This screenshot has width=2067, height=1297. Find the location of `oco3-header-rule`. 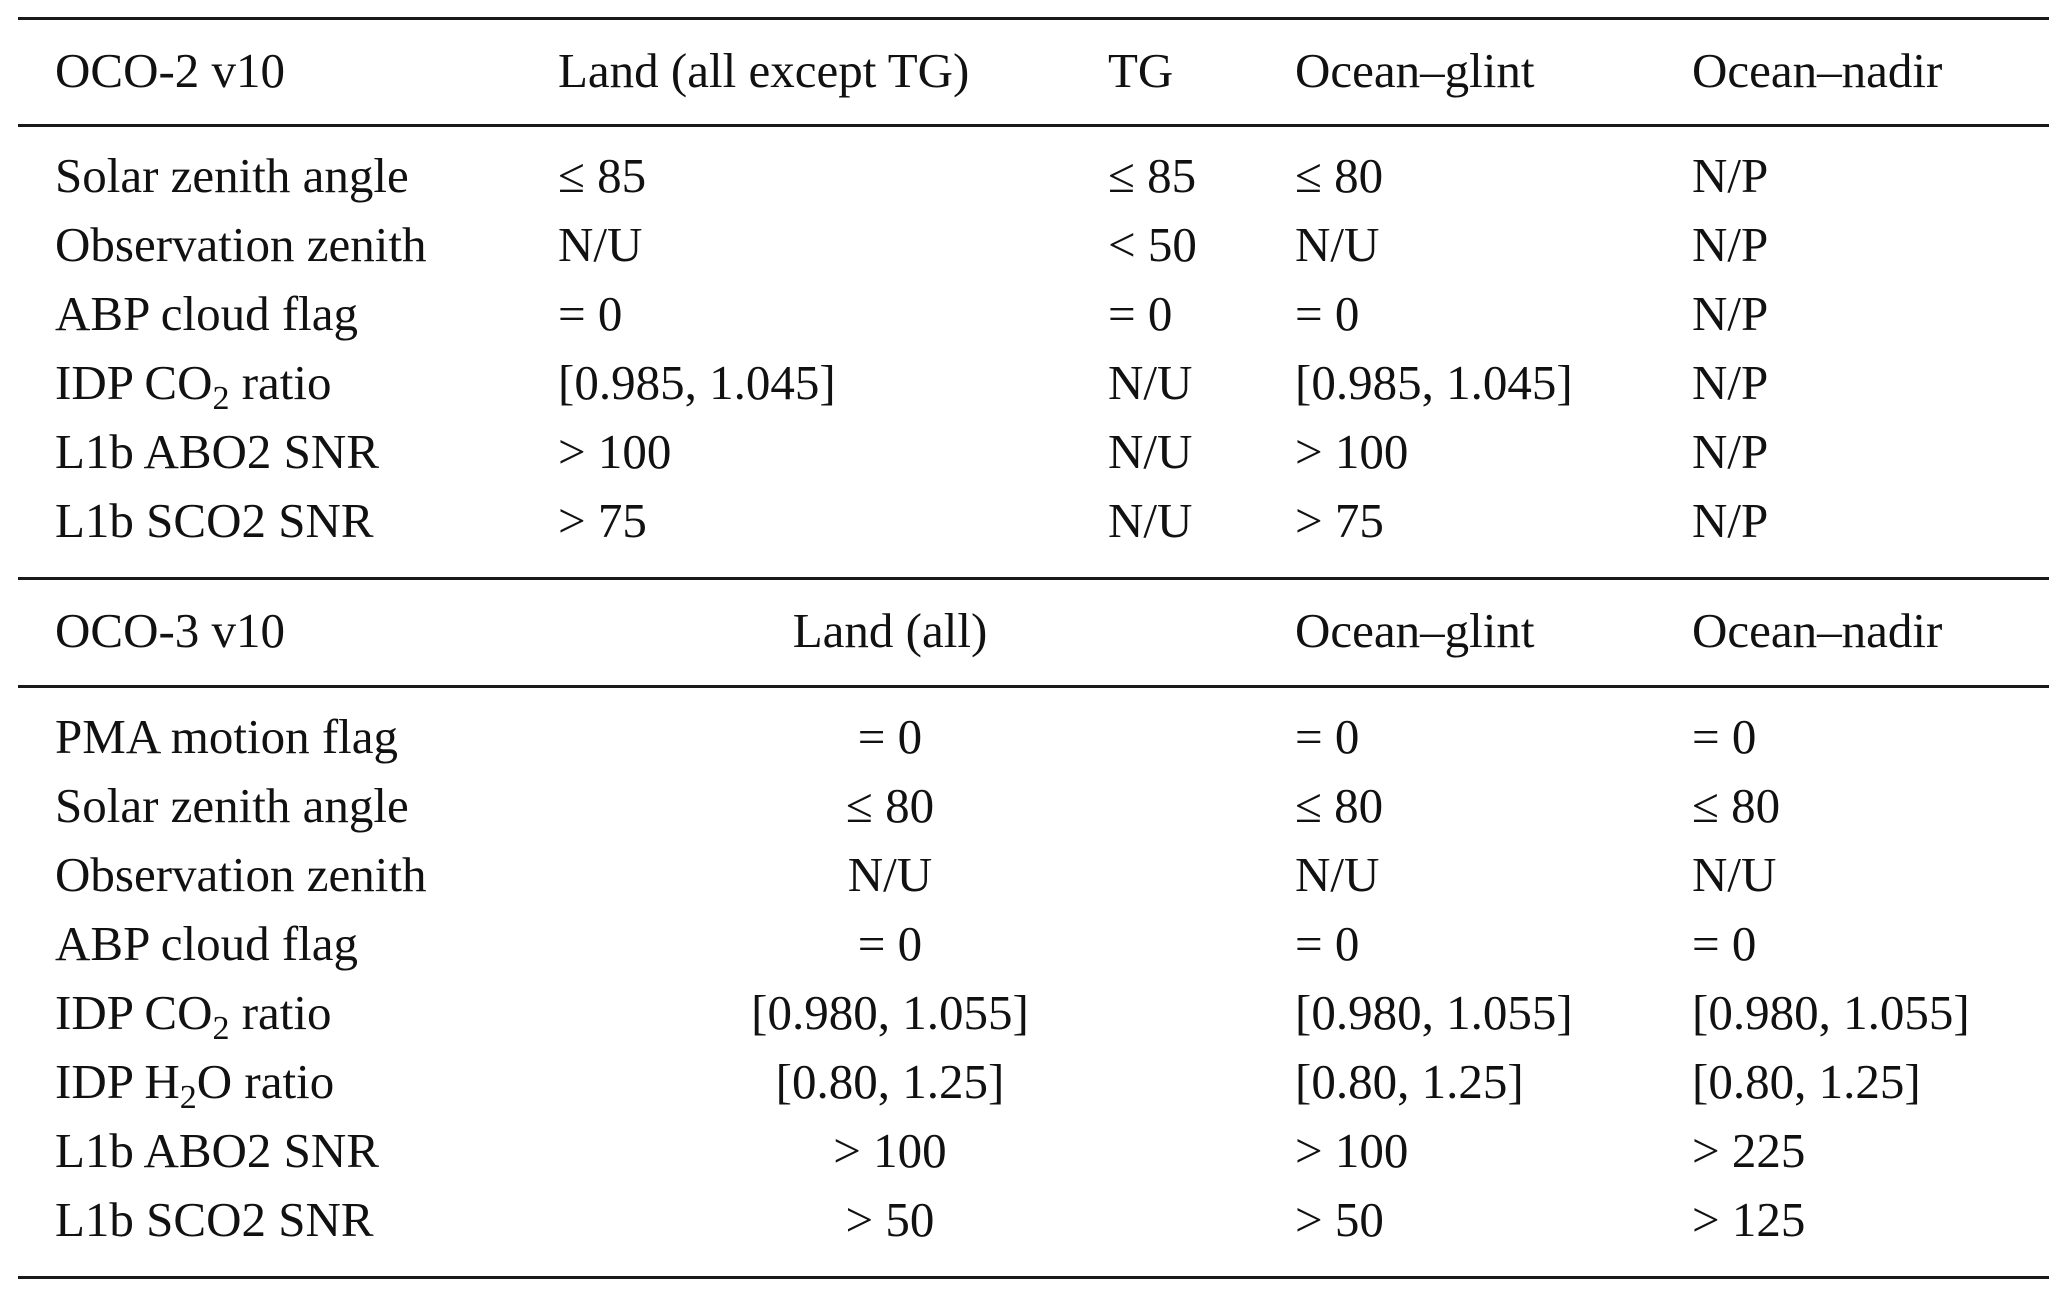

oco3-header-rule is located at coordinates (1033, 686).